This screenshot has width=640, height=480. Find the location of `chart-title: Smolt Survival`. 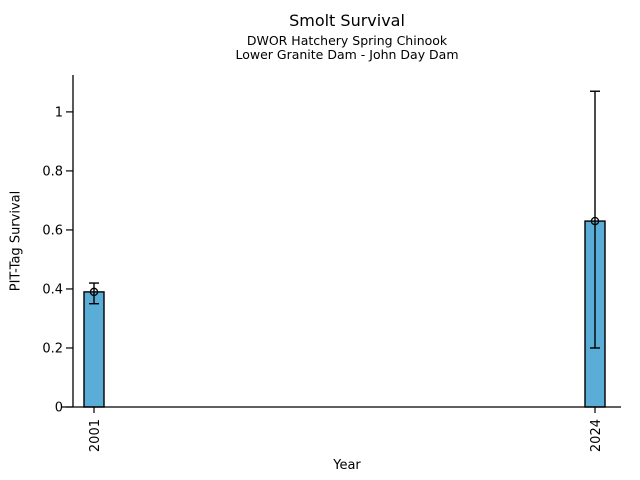

chart-title: Smolt Survival is located at coordinates (347, 20).